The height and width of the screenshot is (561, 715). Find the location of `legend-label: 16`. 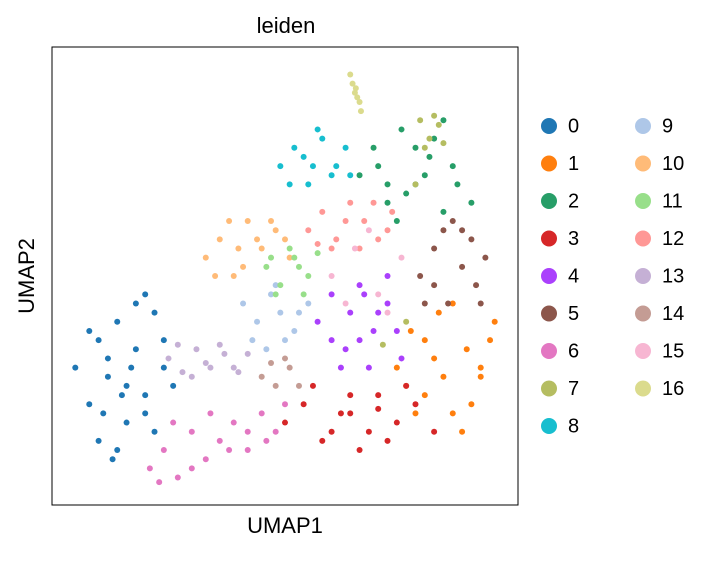

legend-label: 16 is located at coordinates (673, 389).